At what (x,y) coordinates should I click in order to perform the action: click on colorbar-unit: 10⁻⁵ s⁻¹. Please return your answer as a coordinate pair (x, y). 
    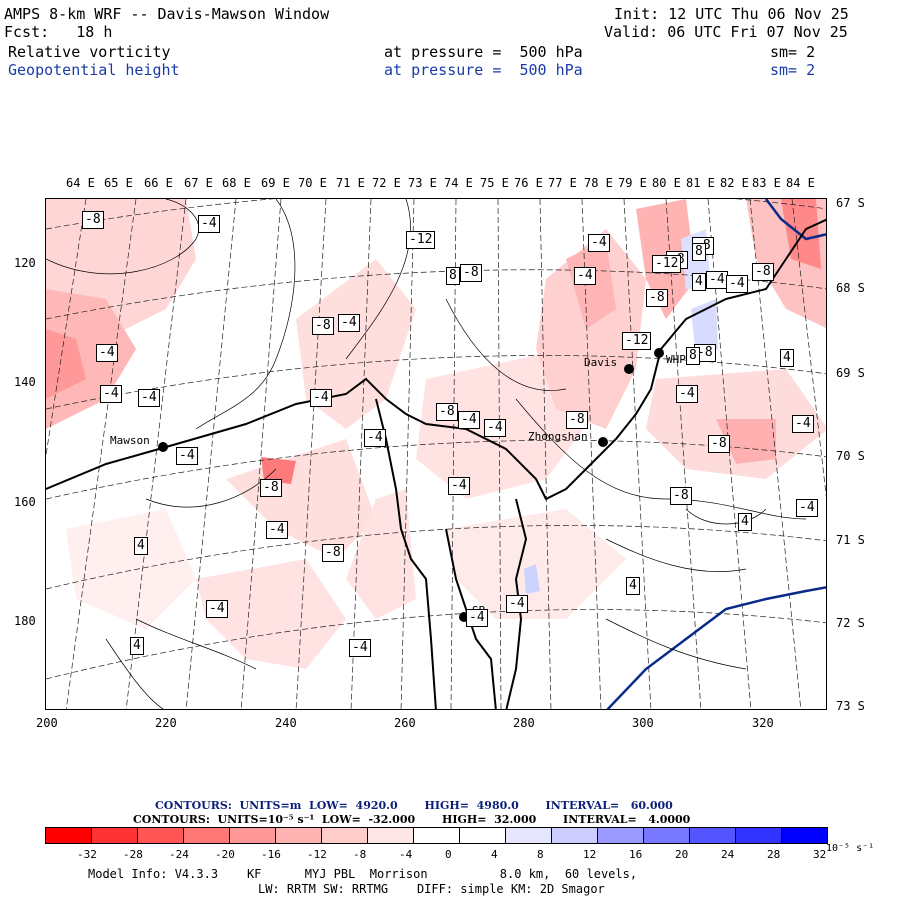
    Looking at the image, I should click on (850, 848).